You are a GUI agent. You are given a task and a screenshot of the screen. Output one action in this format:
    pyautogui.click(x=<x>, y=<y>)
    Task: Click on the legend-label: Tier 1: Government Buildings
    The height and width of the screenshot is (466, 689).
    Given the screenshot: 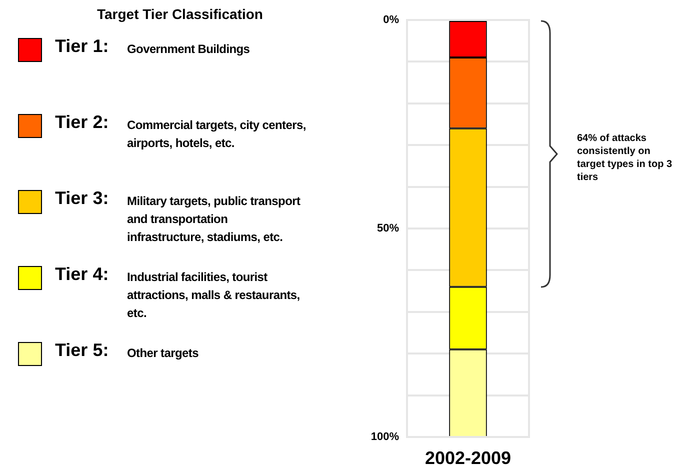 What is the action you would take?
    pyautogui.click(x=153, y=47)
    